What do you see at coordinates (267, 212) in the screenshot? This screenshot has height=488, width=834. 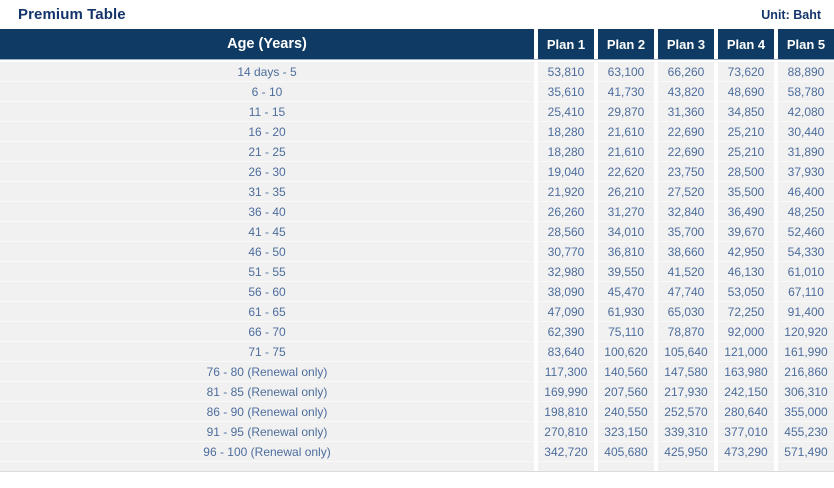 I see `age-cell: 36 - 40` at bounding box center [267, 212].